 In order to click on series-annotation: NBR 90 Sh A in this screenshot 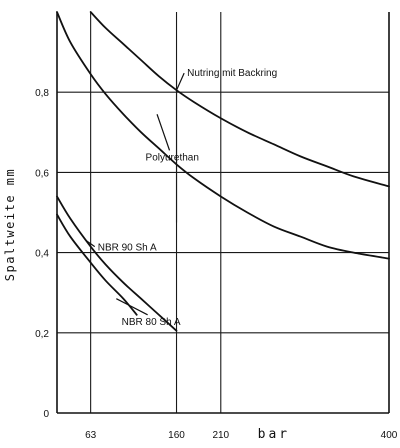, I will do `click(127, 248)`.